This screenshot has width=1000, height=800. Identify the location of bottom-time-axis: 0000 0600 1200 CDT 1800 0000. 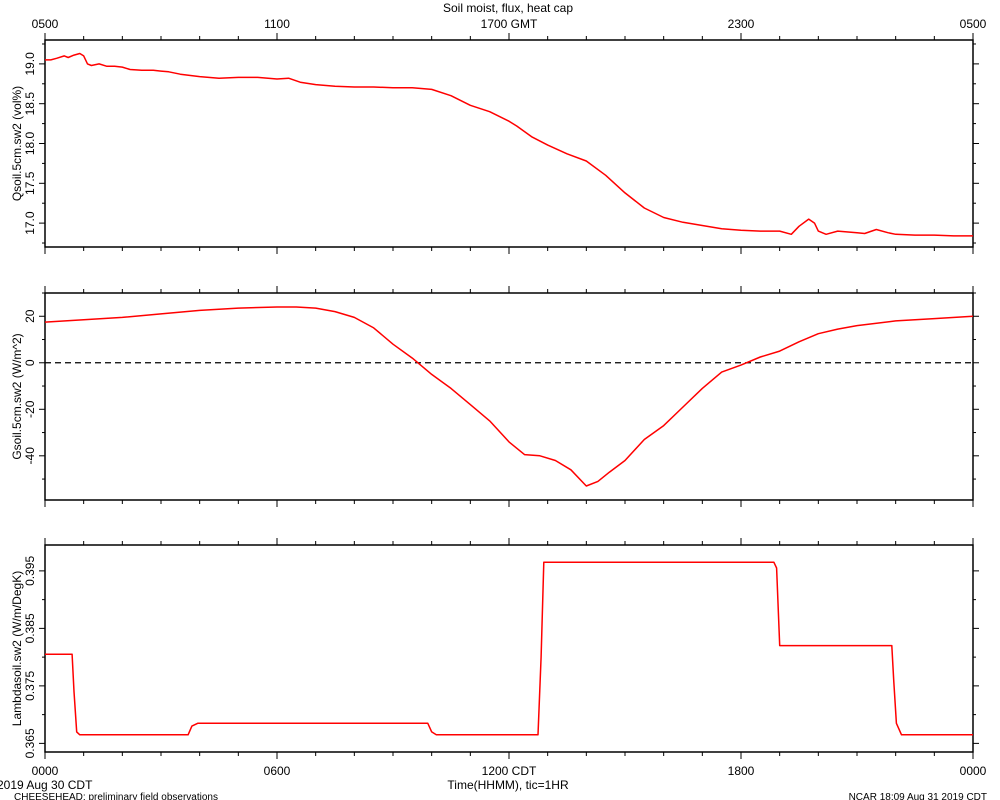
(509, 771).